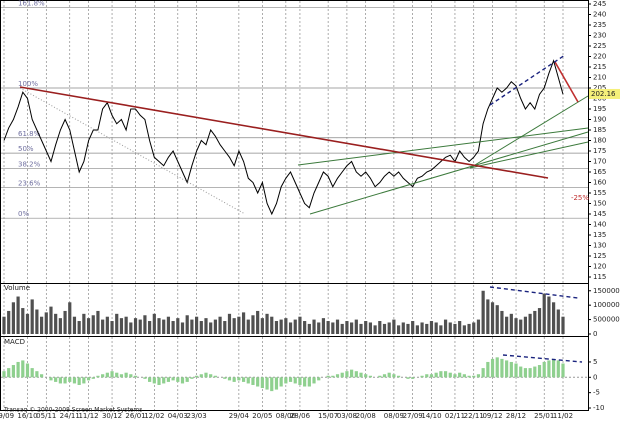 The image size is (620, 421). I want to click on x-tick-label: 24/11, so click(70, 416).